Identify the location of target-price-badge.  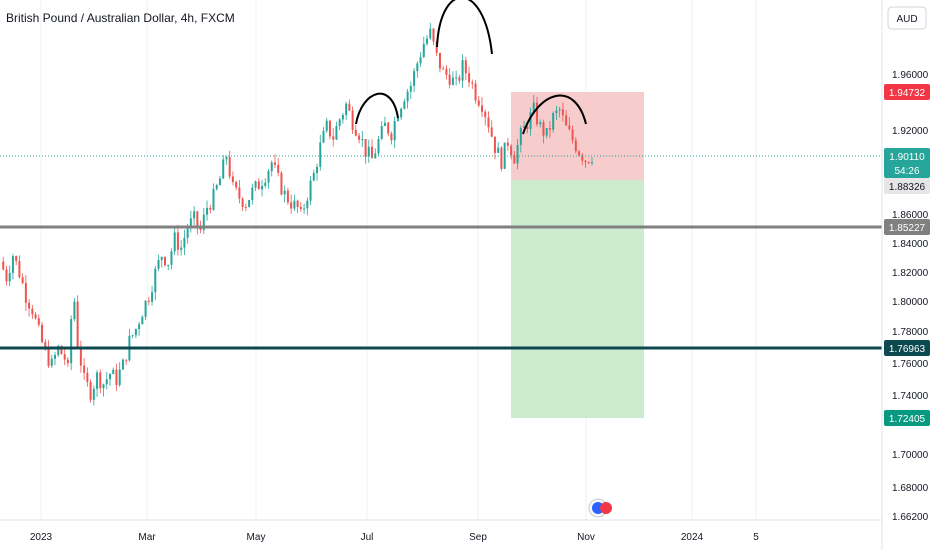
(907, 418).